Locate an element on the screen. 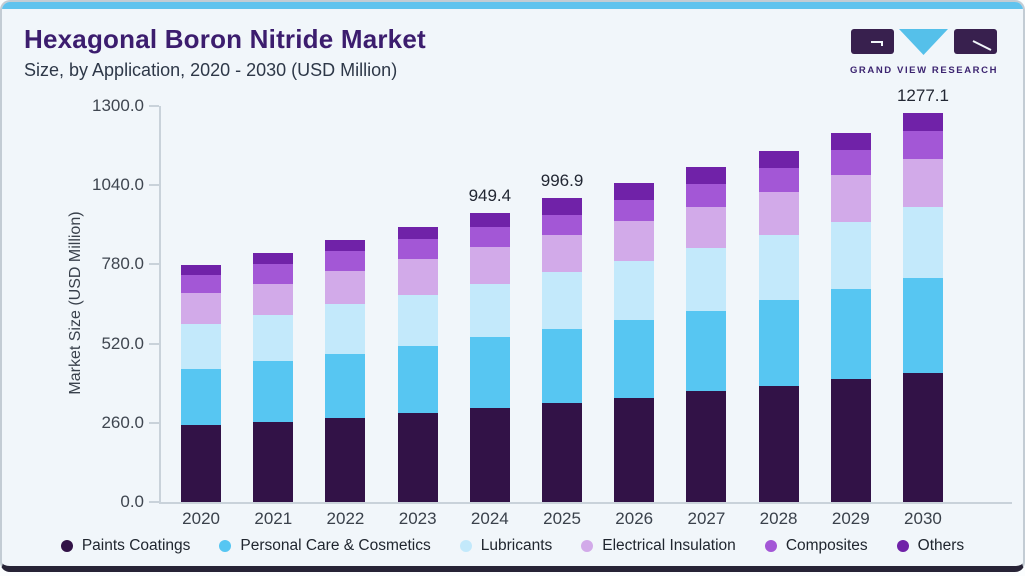 This screenshot has width=1025, height=576. legend-label: Composites is located at coordinates (826, 545).